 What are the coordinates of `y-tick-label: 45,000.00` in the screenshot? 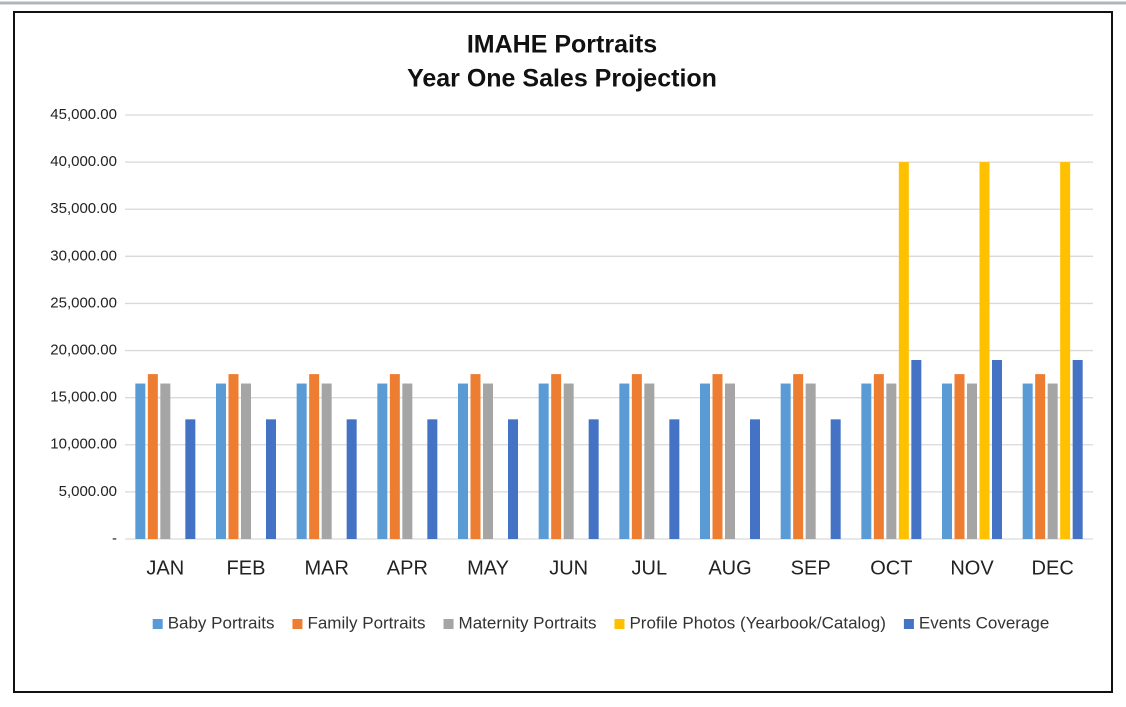 It's located at (83, 114).